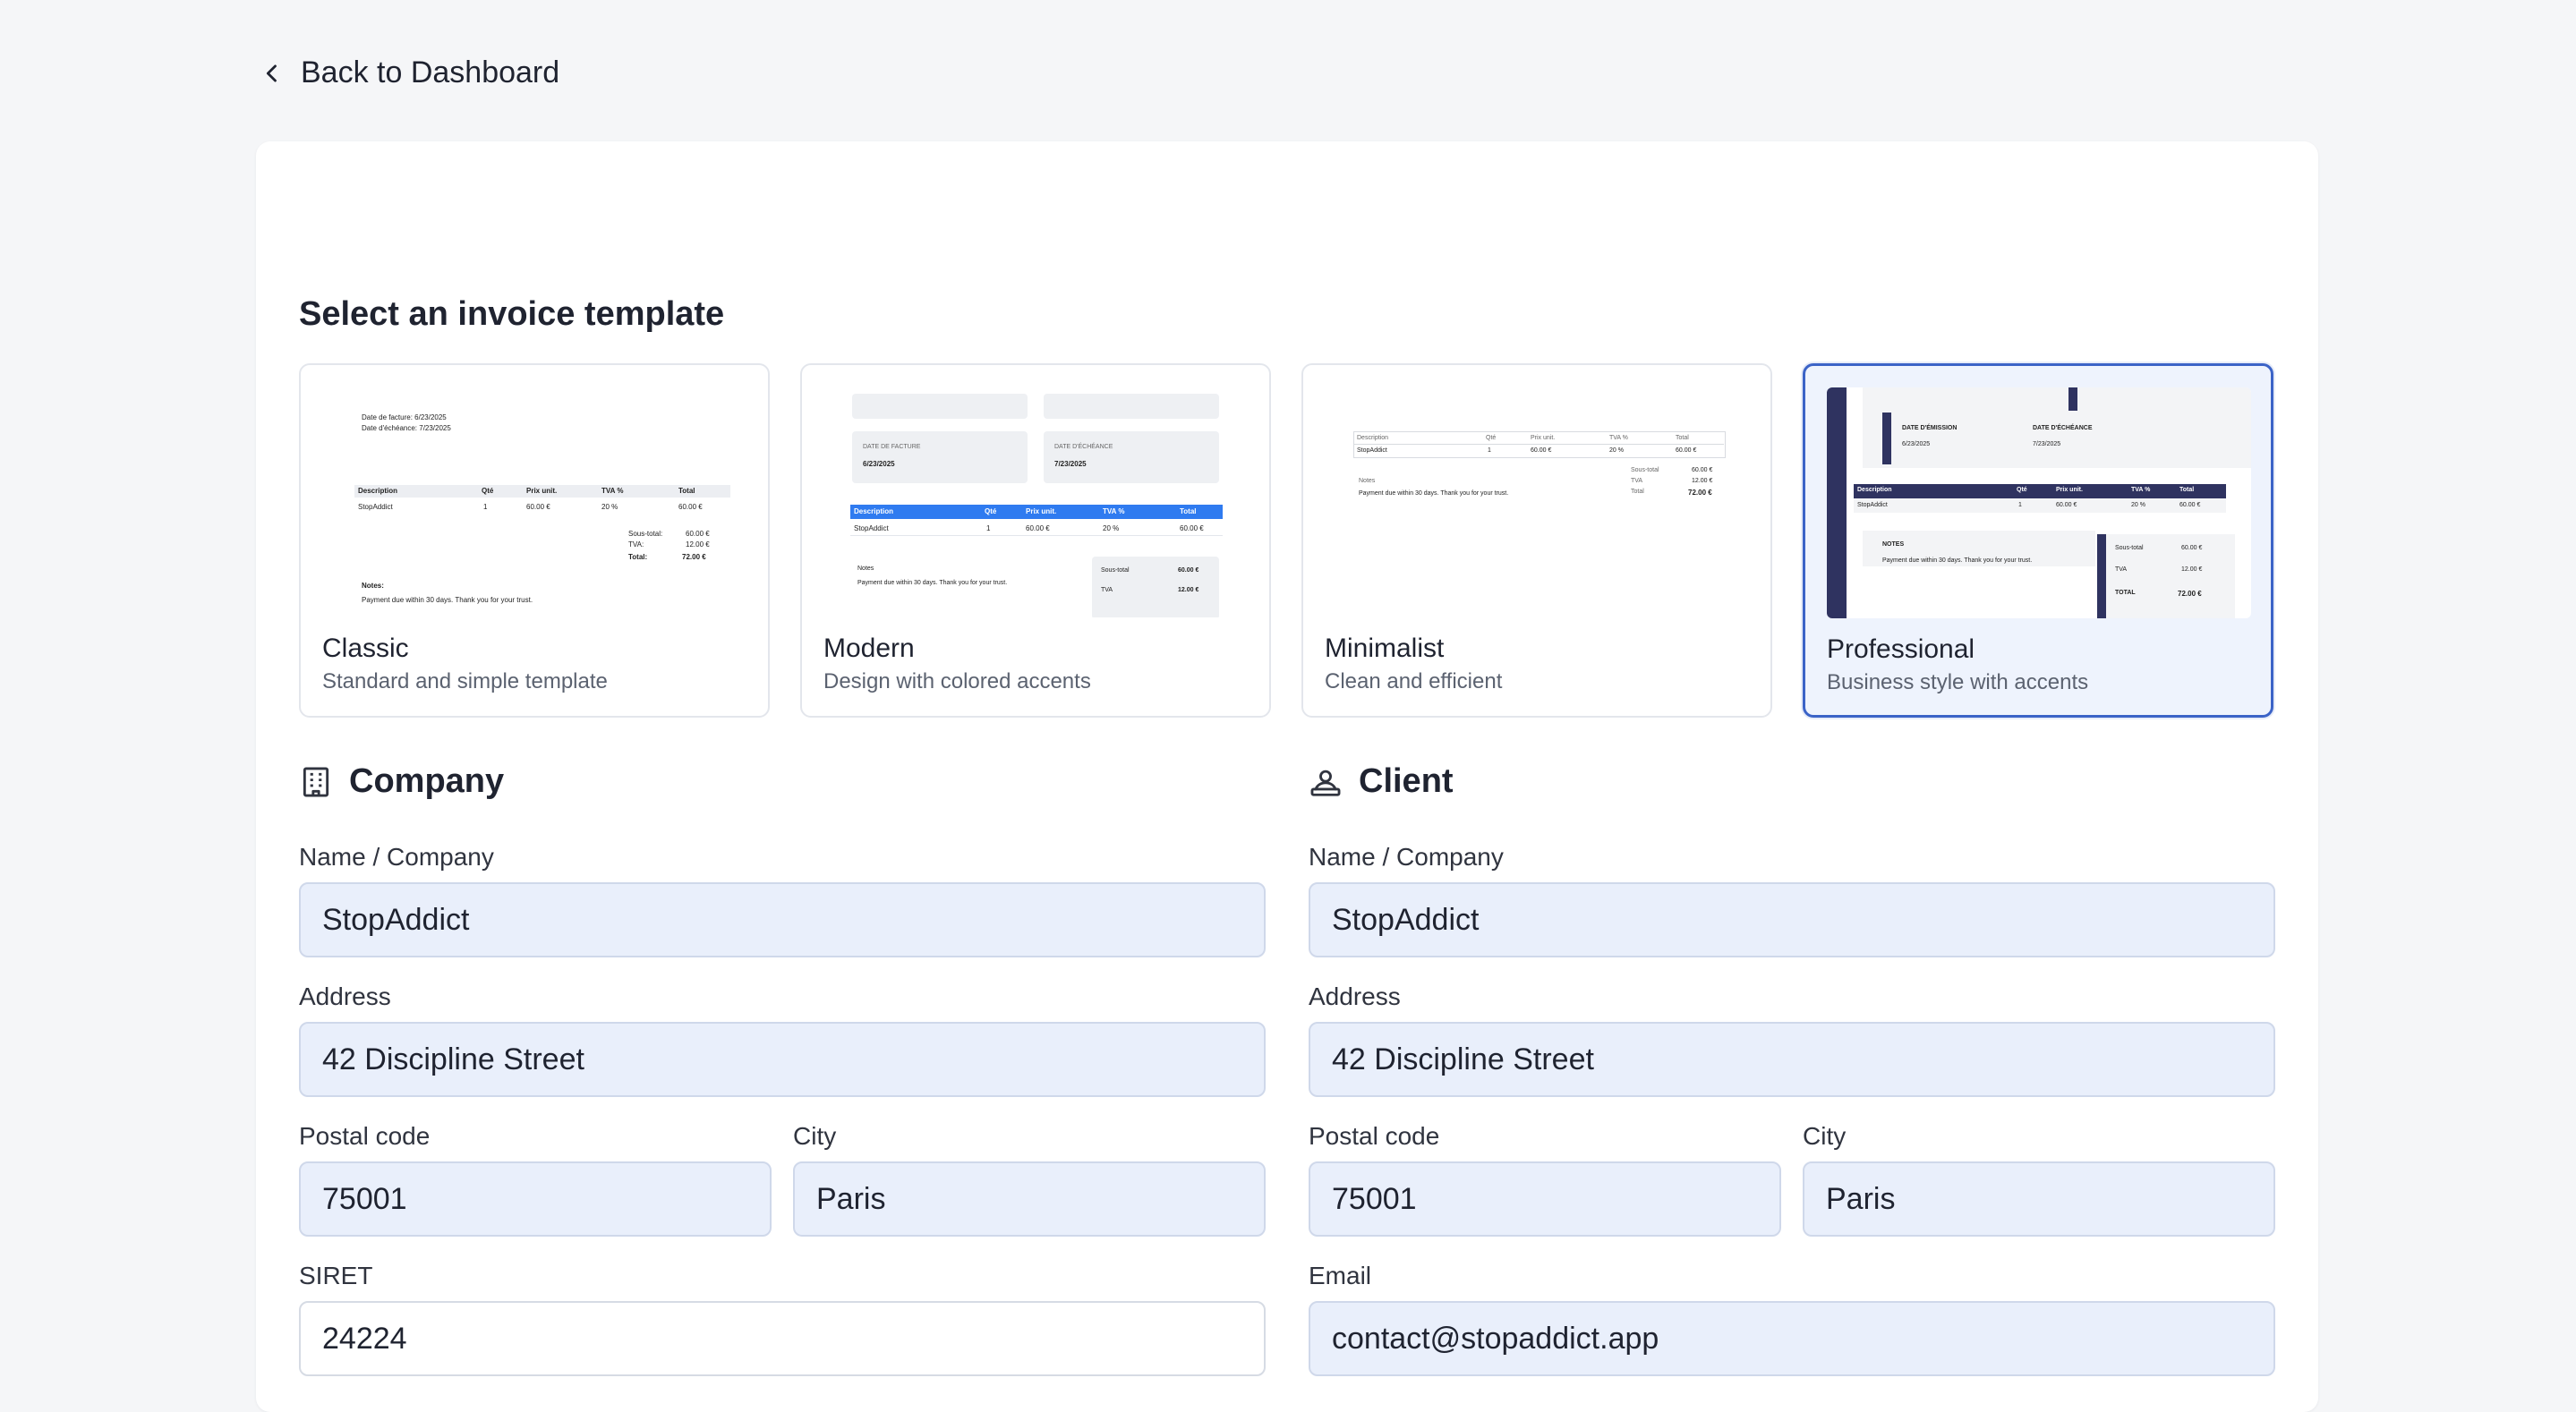 The image size is (2576, 1412). I want to click on chevron-left-icon, so click(271, 73).